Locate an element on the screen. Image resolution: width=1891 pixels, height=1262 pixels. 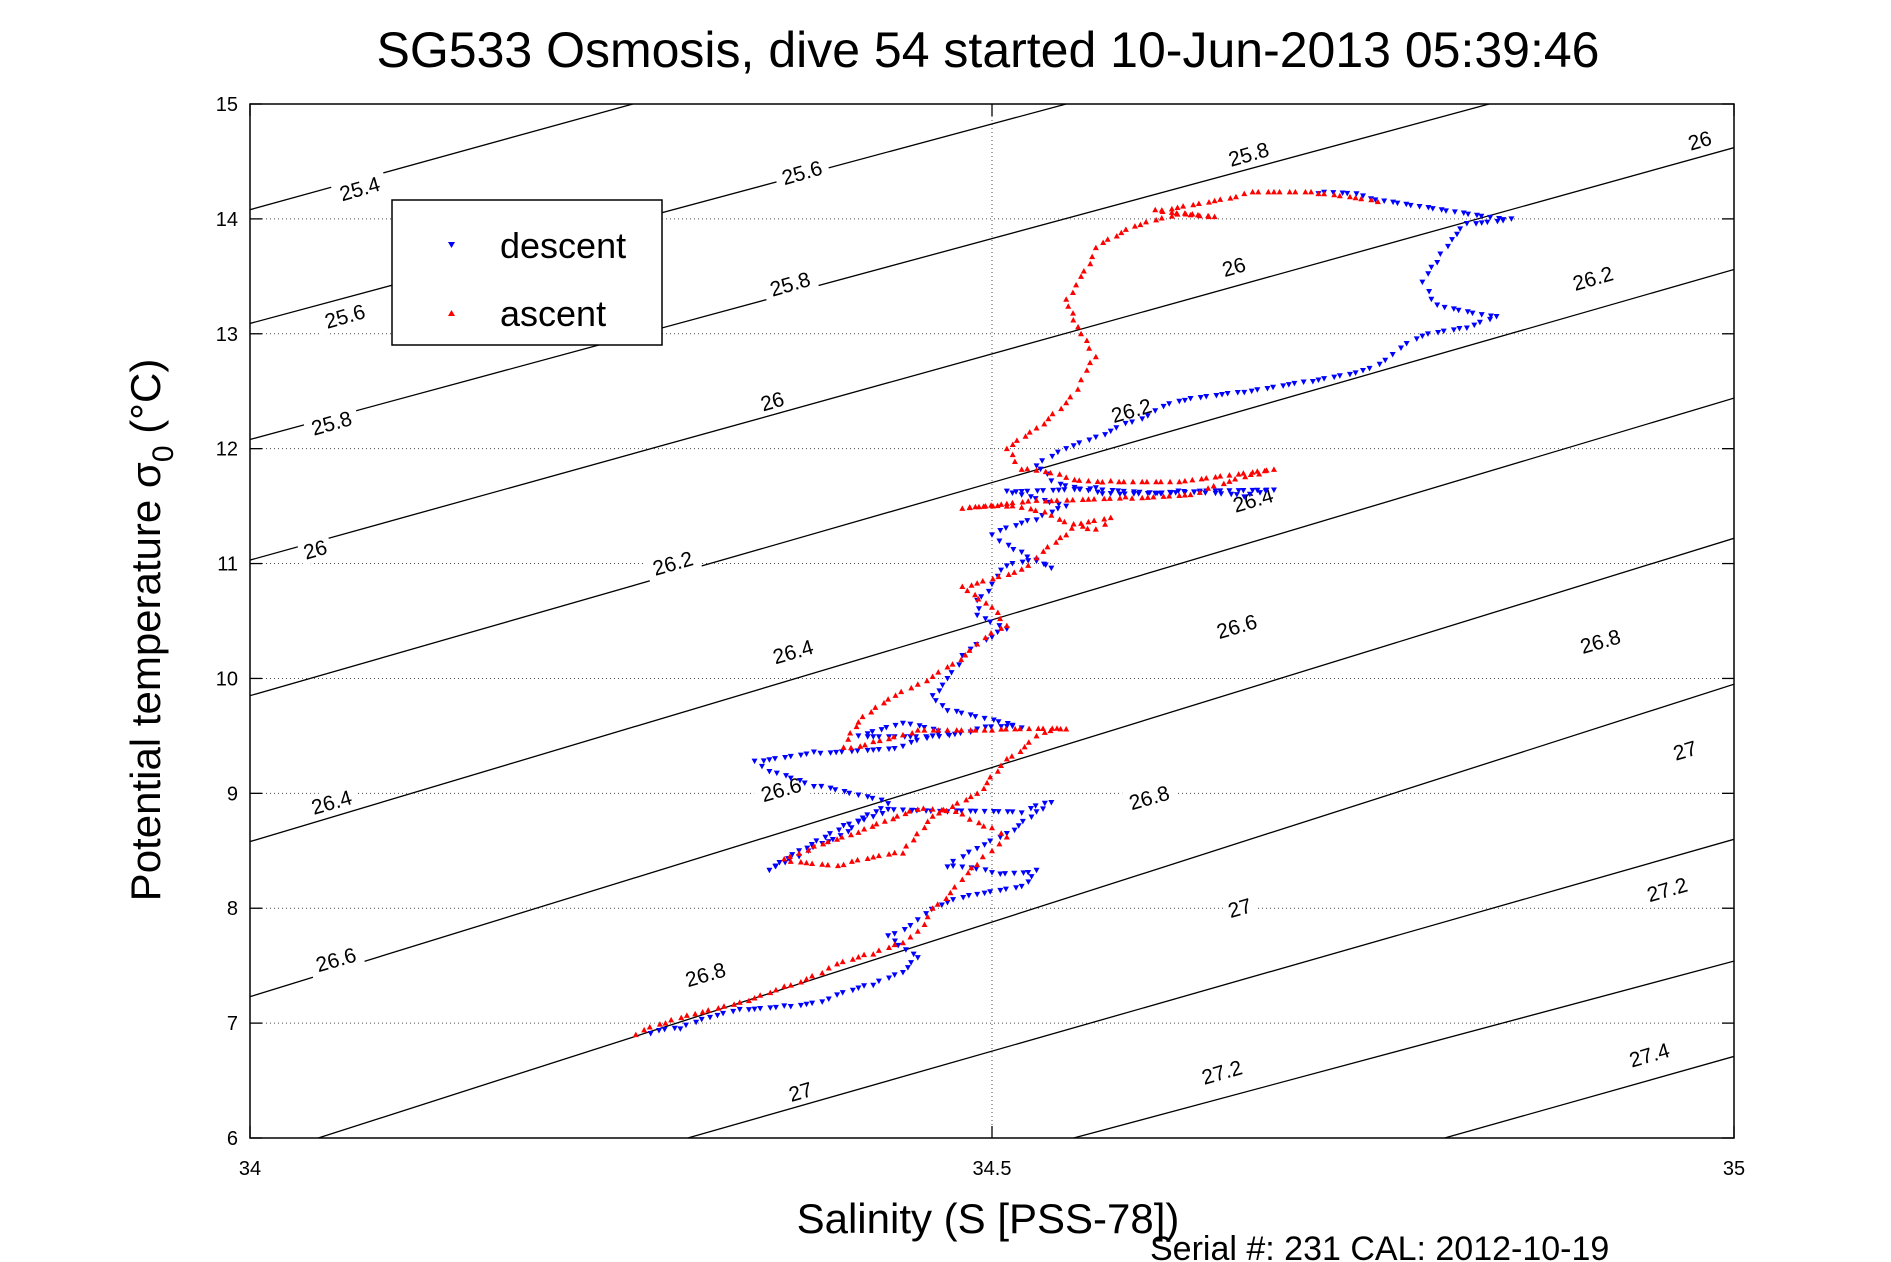
y-tick-label: 8 is located at coordinates (232, 909).